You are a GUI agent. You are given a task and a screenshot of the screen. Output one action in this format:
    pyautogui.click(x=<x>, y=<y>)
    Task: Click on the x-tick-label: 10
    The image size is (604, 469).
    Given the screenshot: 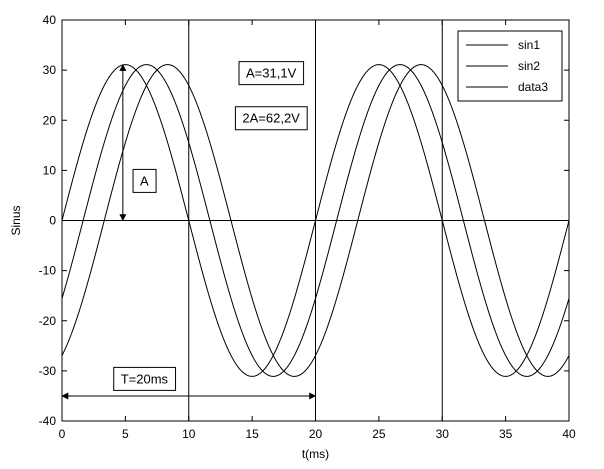 What is the action you would take?
    pyautogui.click(x=189, y=434)
    